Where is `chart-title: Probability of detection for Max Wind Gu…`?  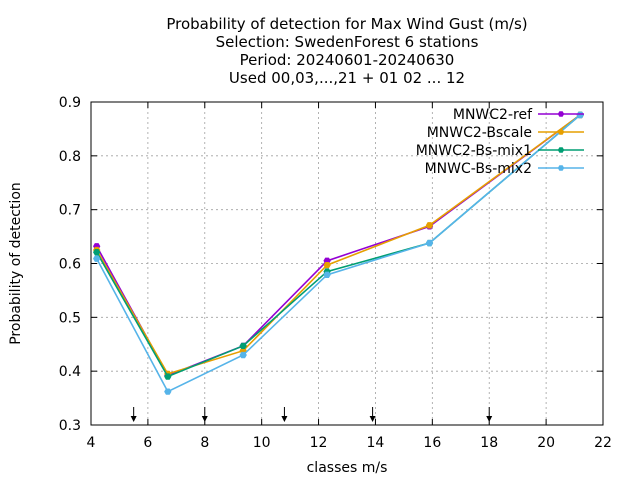 chart-title: Probability of detection for Max Wind Gu… is located at coordinates (346, 51).